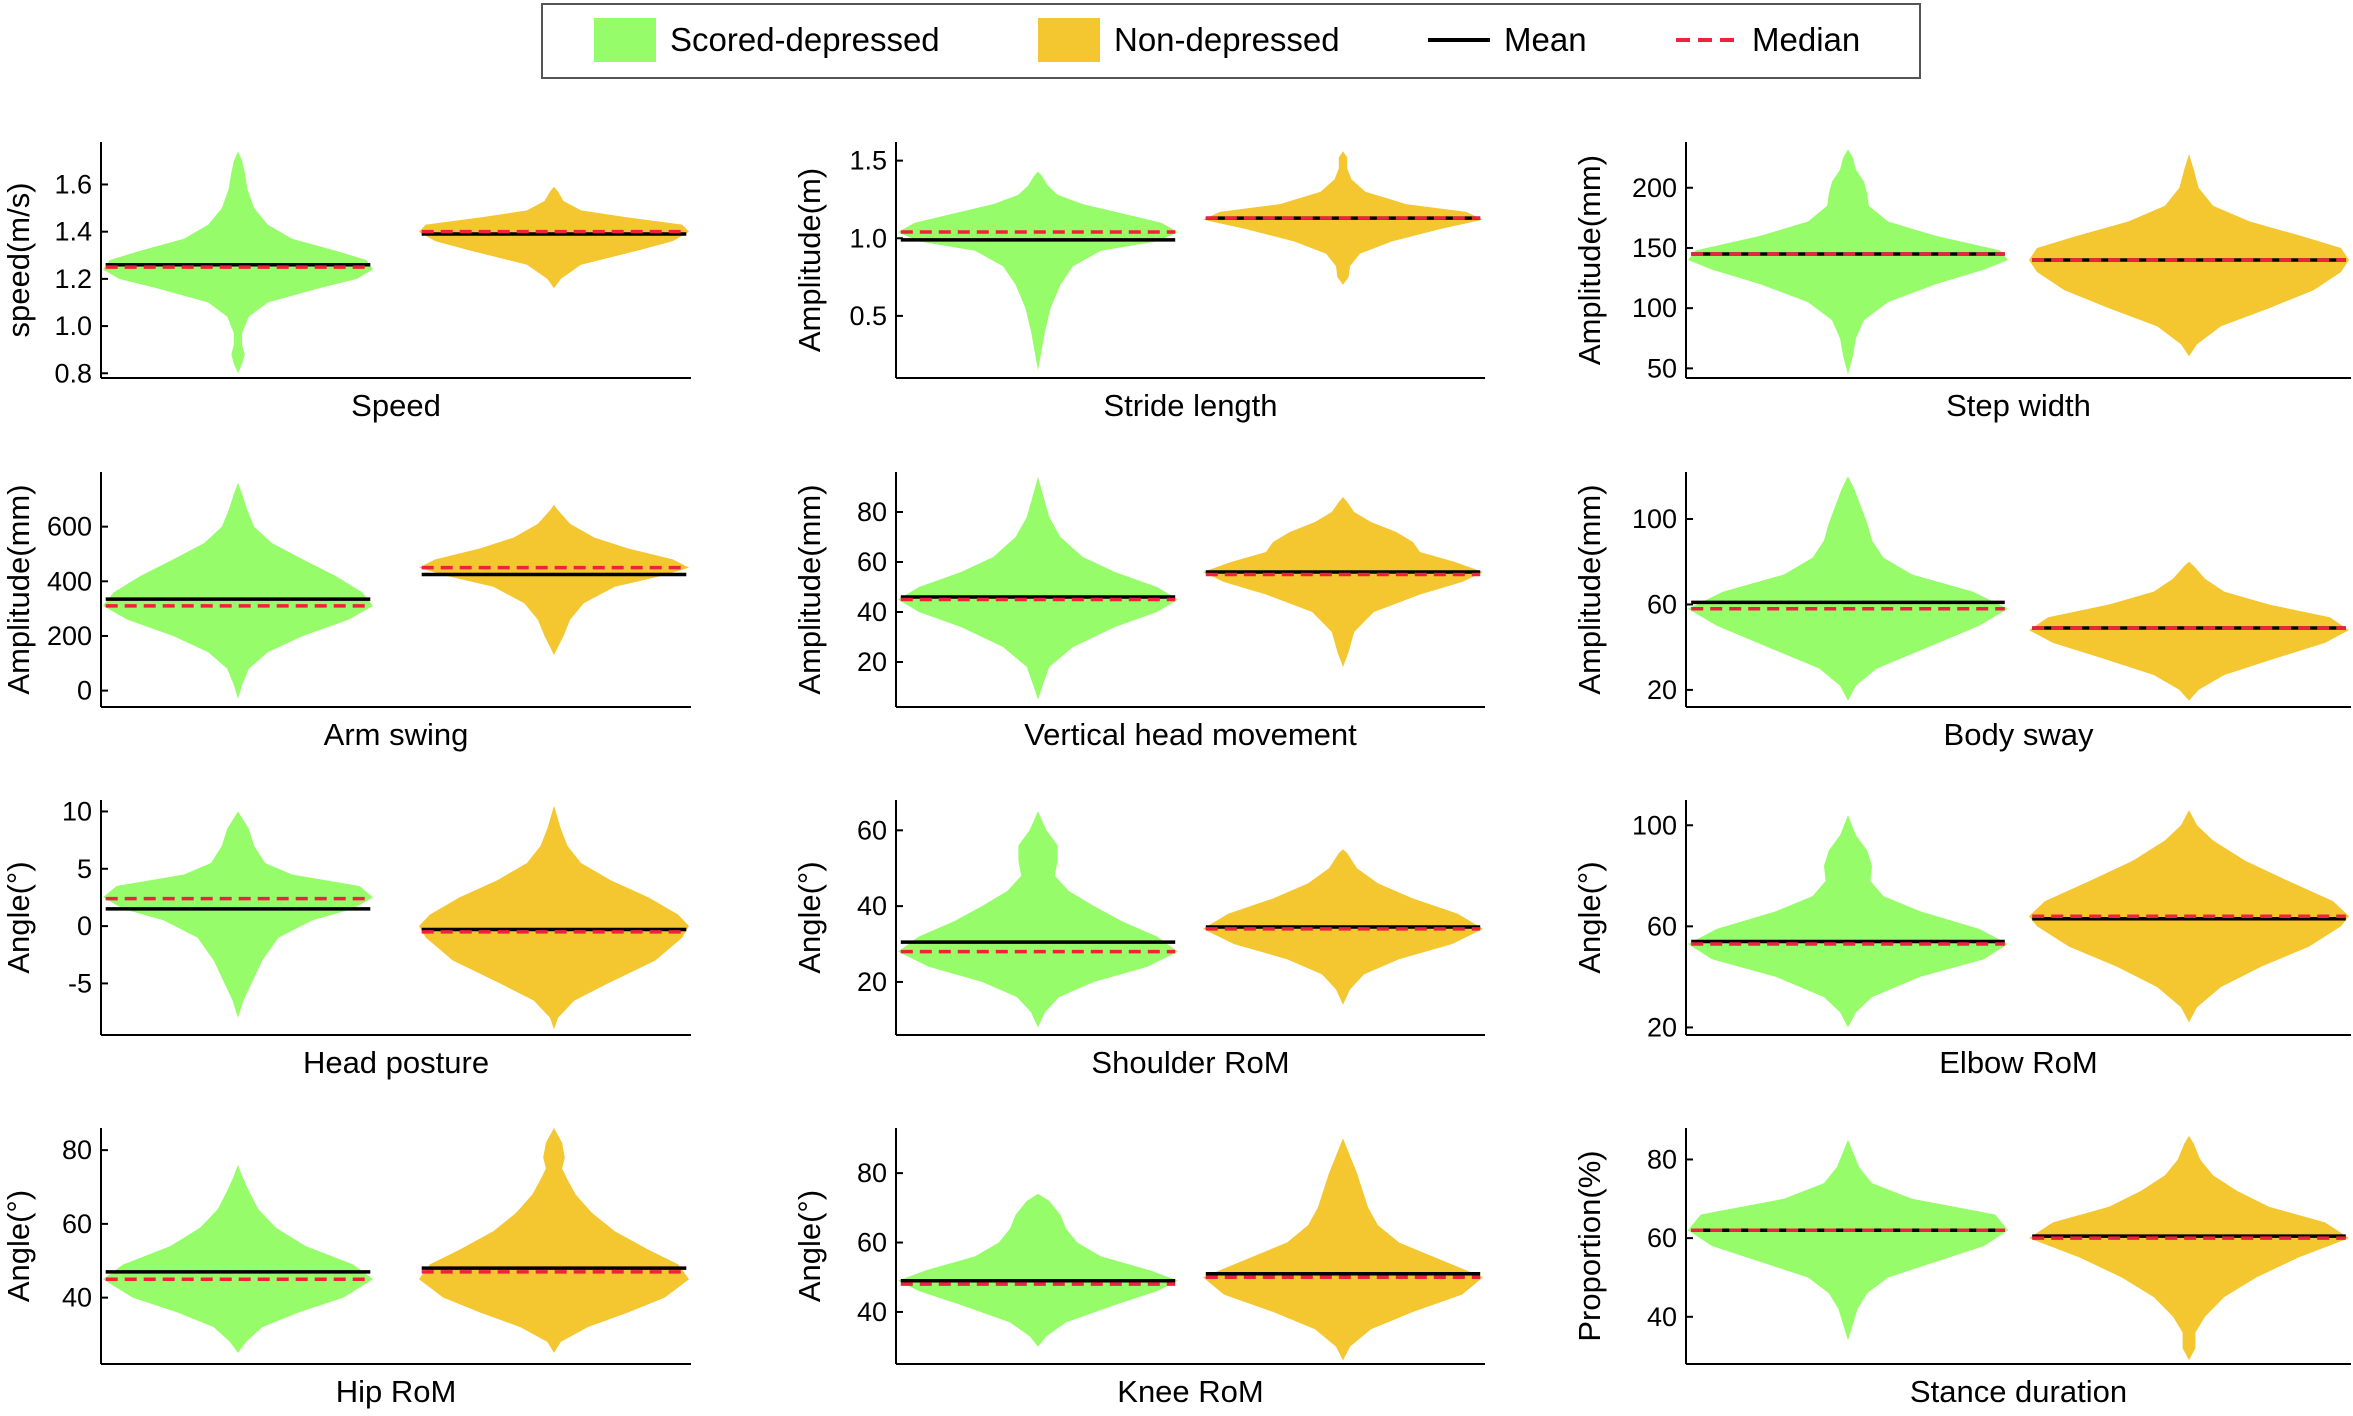 This screenshot has width=2353, height=1416. What do you see at coordinates (1662, 368) in the screenshot?
I see `y-tick-label: 50` at bounding box center [1662, 368].